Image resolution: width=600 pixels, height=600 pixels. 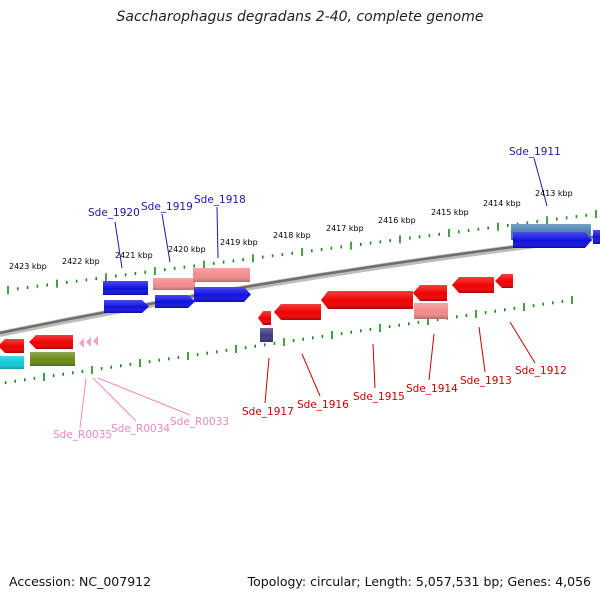 I want to click on gene-sde-r0035-adj, so click(x=51, y=342).